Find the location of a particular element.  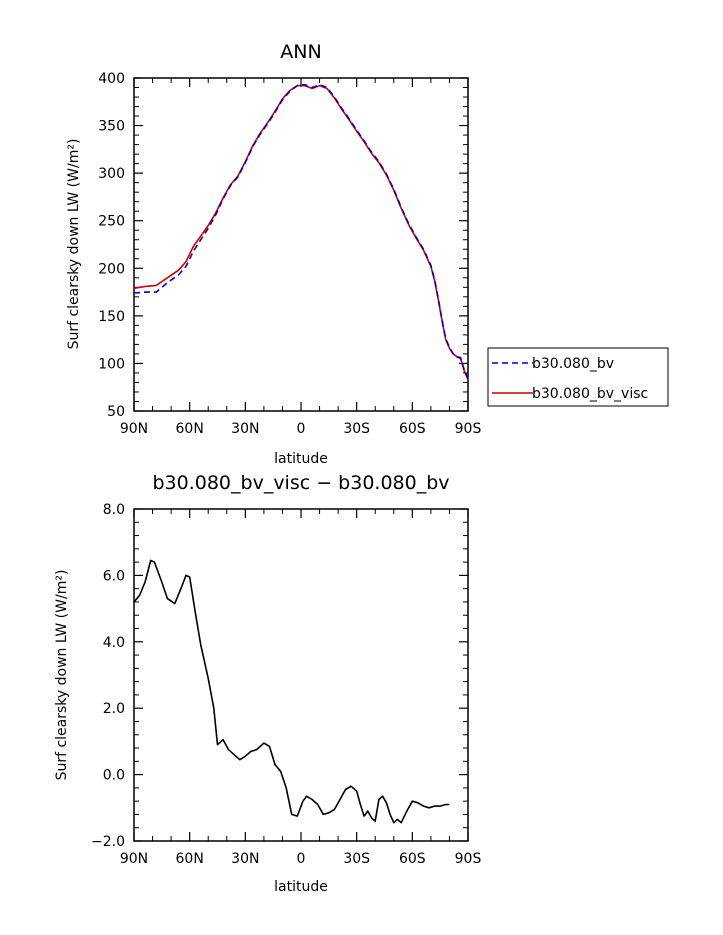

top-x-tick-label: 90S is located at coordinates (468, 429).